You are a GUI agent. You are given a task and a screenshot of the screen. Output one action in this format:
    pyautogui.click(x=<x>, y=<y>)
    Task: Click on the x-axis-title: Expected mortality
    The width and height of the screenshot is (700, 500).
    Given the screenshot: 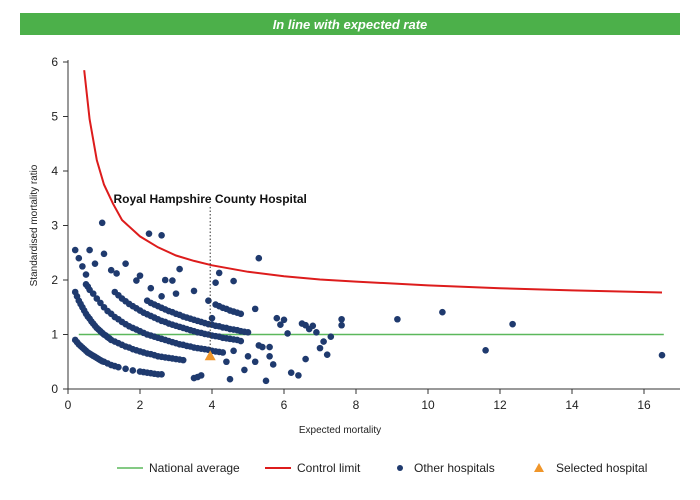 What is the action you would take?
    pyautogui.click(x=340, y=430)
    